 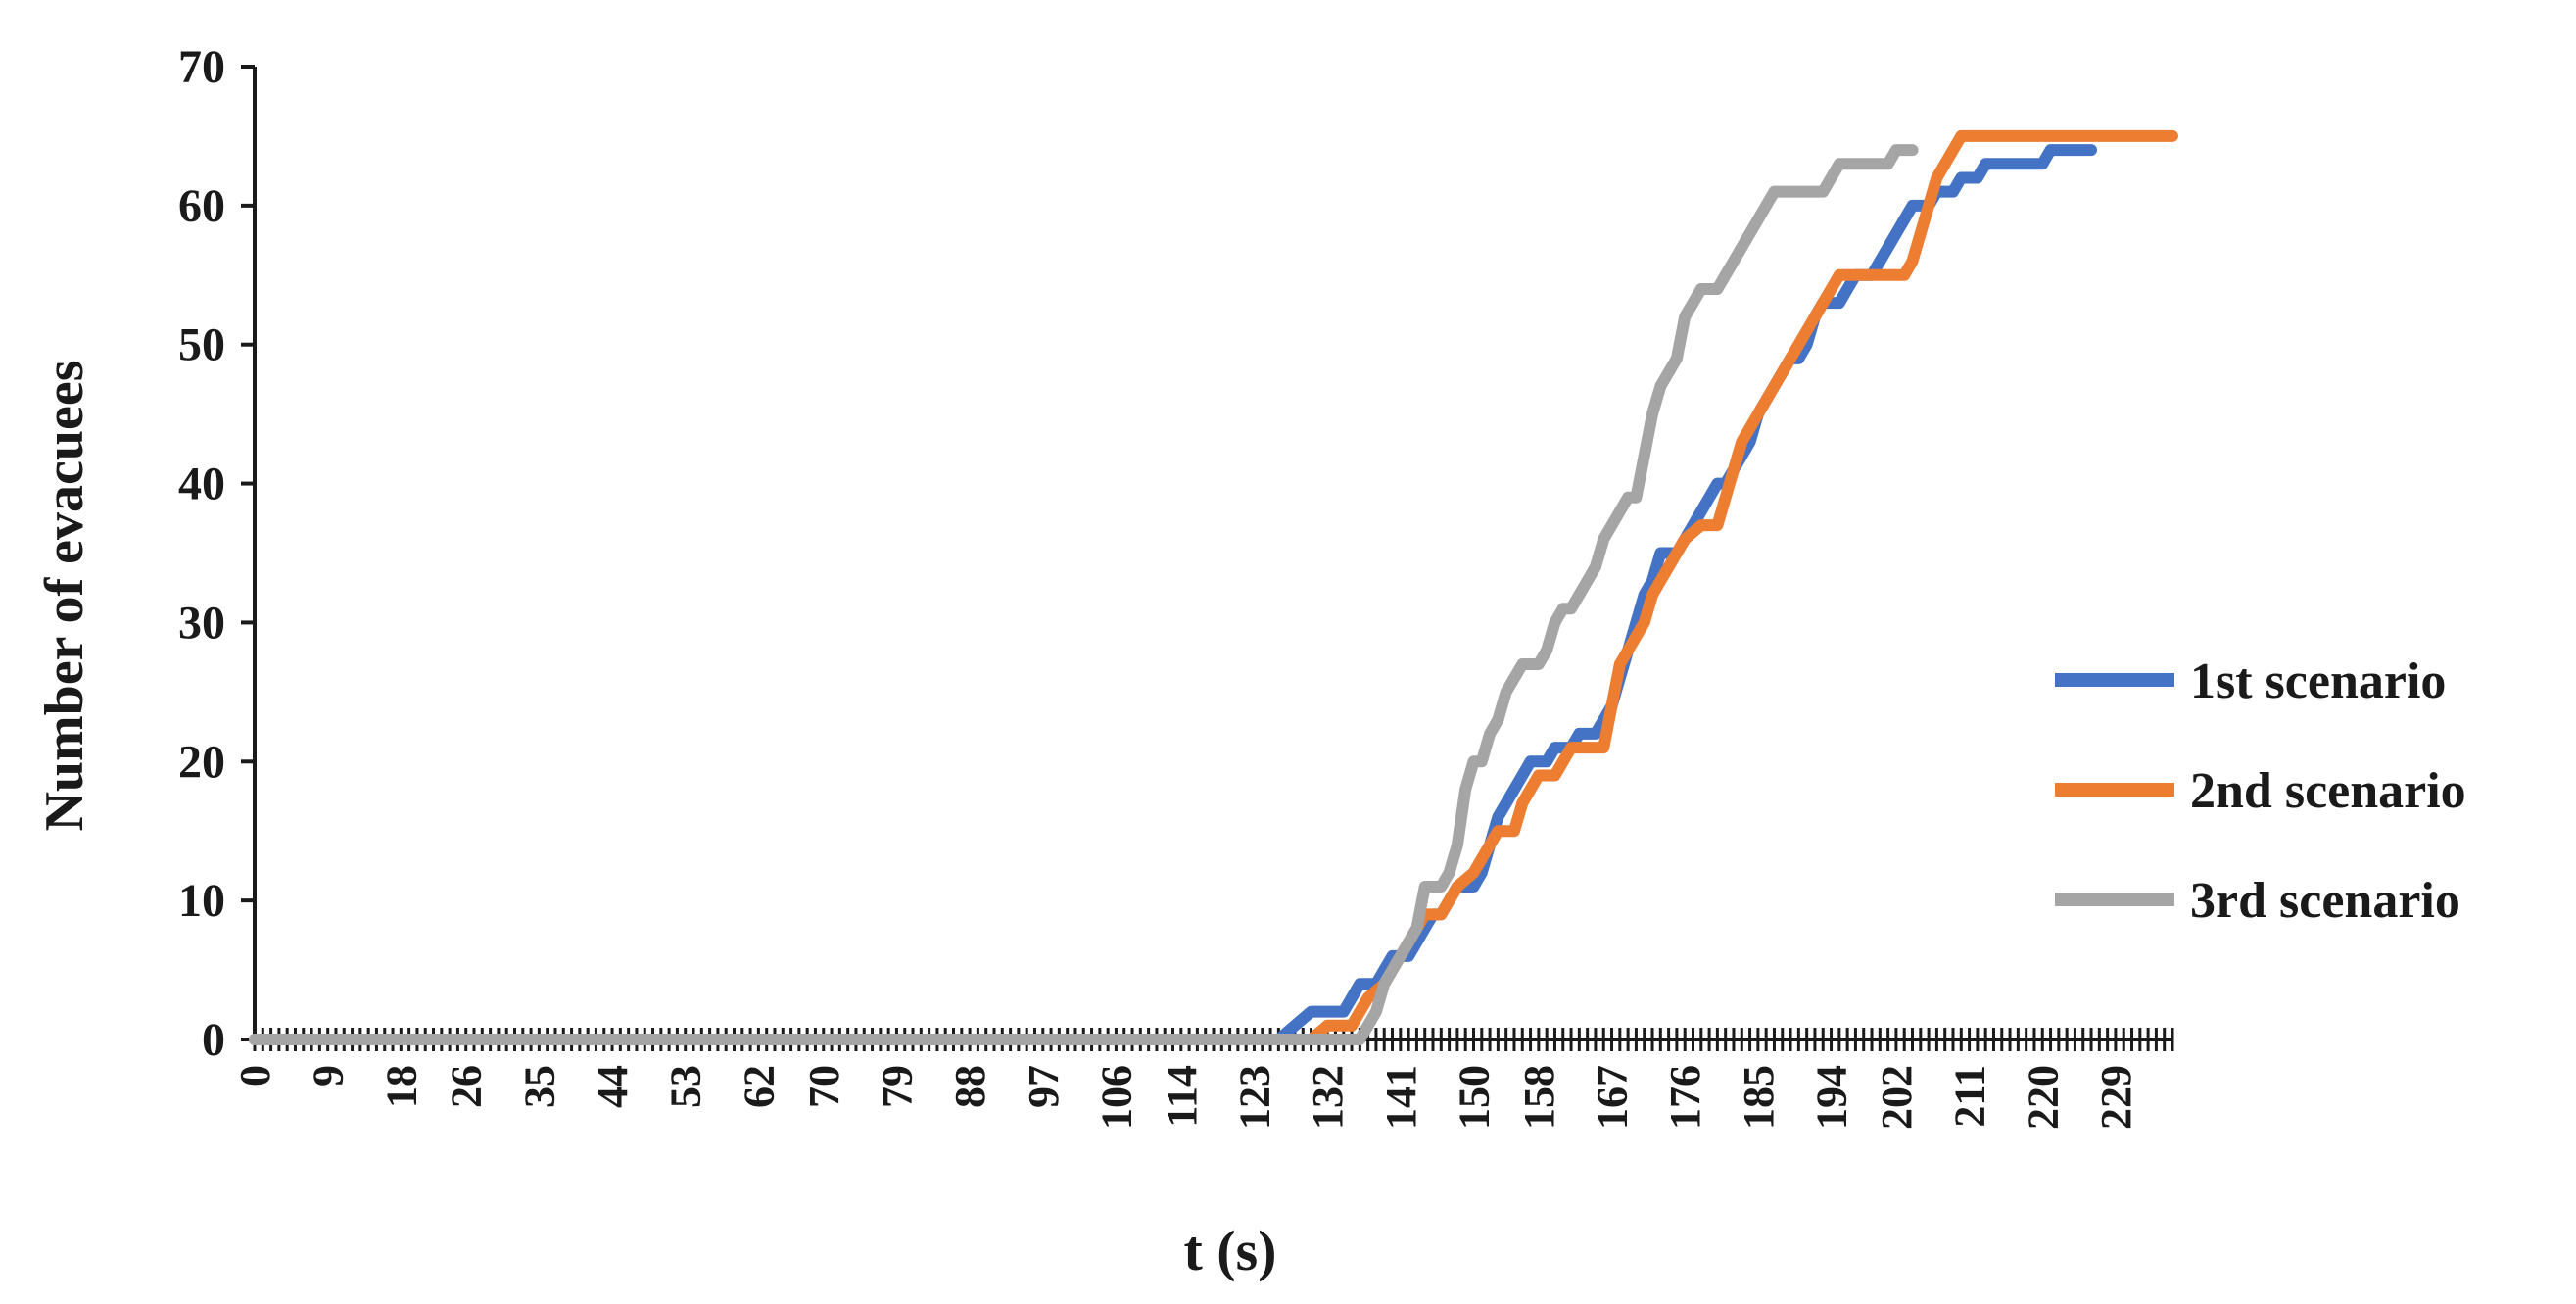 What do you see at coordinates (539, 1086) in the screenshot?
I see `x-tick-label: 35` at bounding box center [539, 1086].